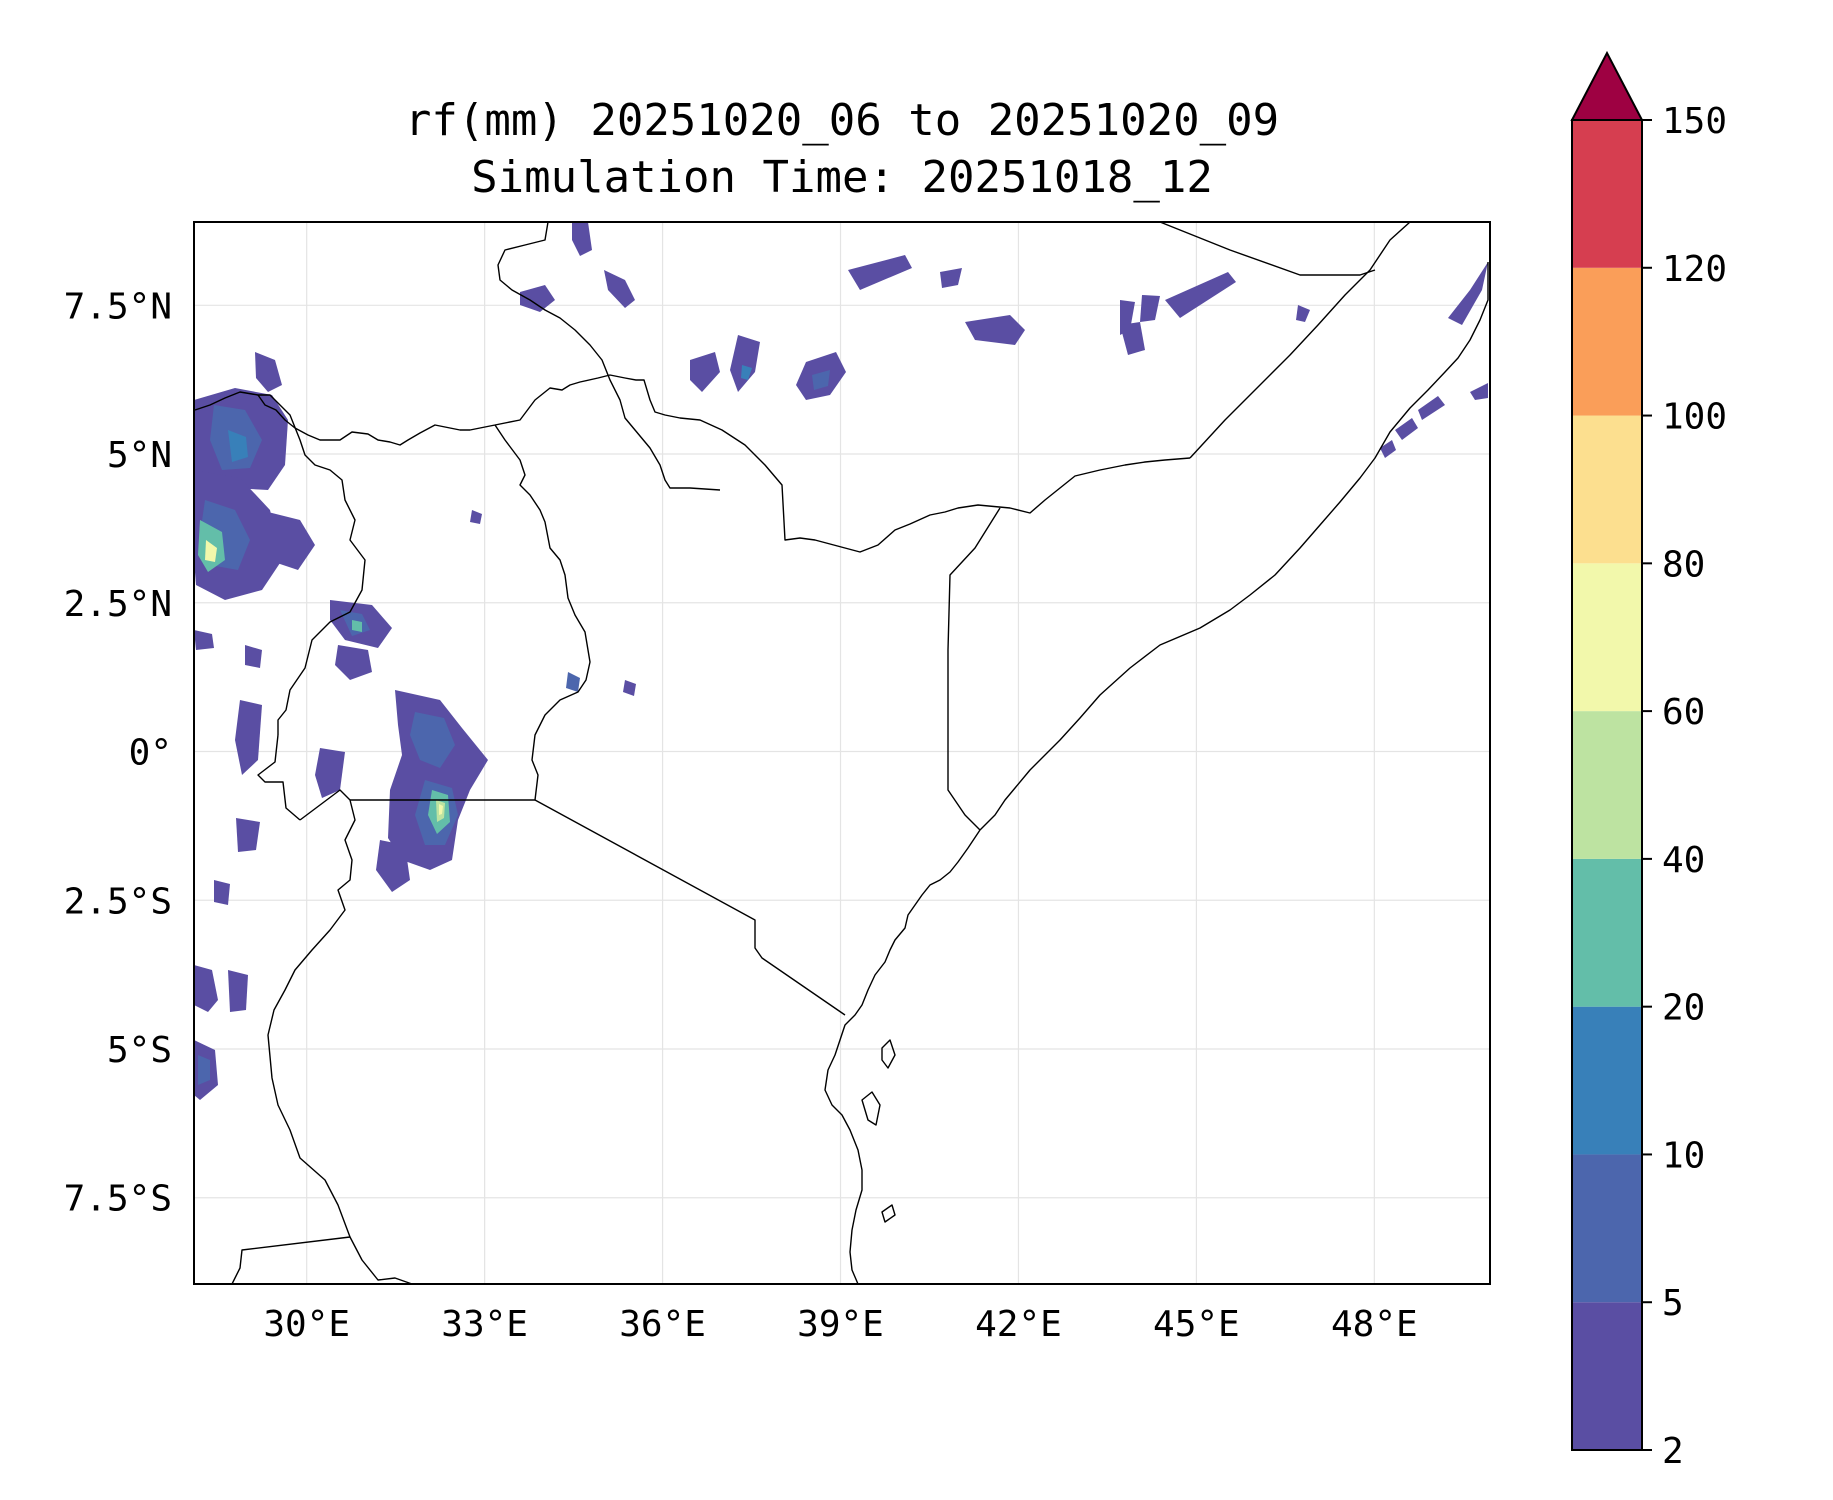 The width and height of the screenshot is (1833, 1500). What do you see at coordinates (139, 455) in the screenshot?
I see `lat-tick-label: 5°N` at bounding box center [139, 455].